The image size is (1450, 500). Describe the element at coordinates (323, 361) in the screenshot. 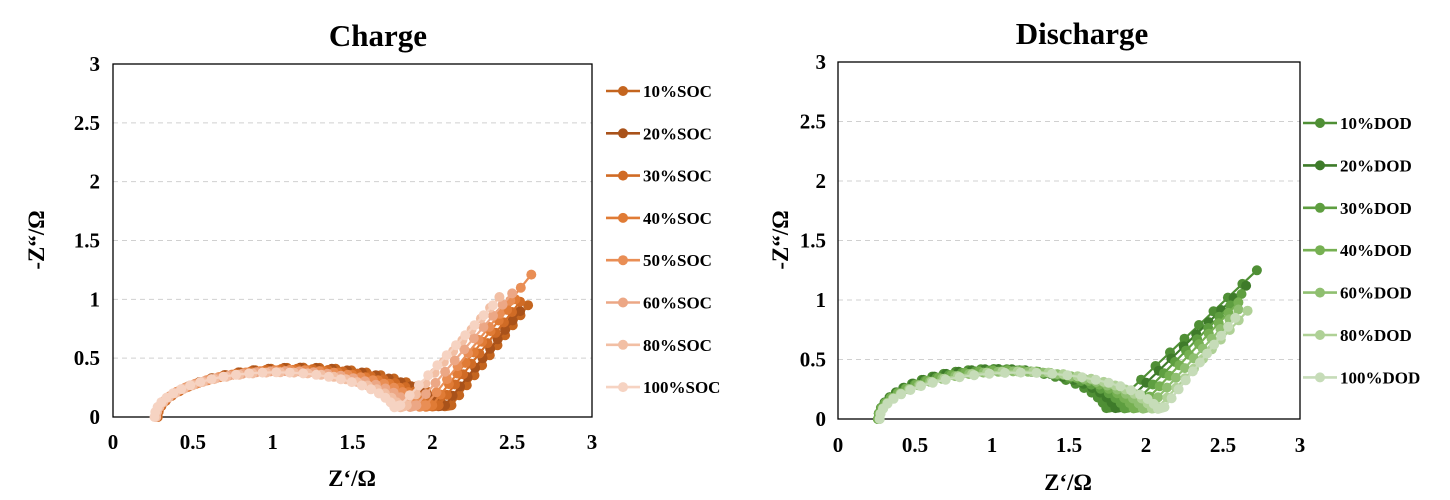

I see `charge-series-100pct-soc` at that location.